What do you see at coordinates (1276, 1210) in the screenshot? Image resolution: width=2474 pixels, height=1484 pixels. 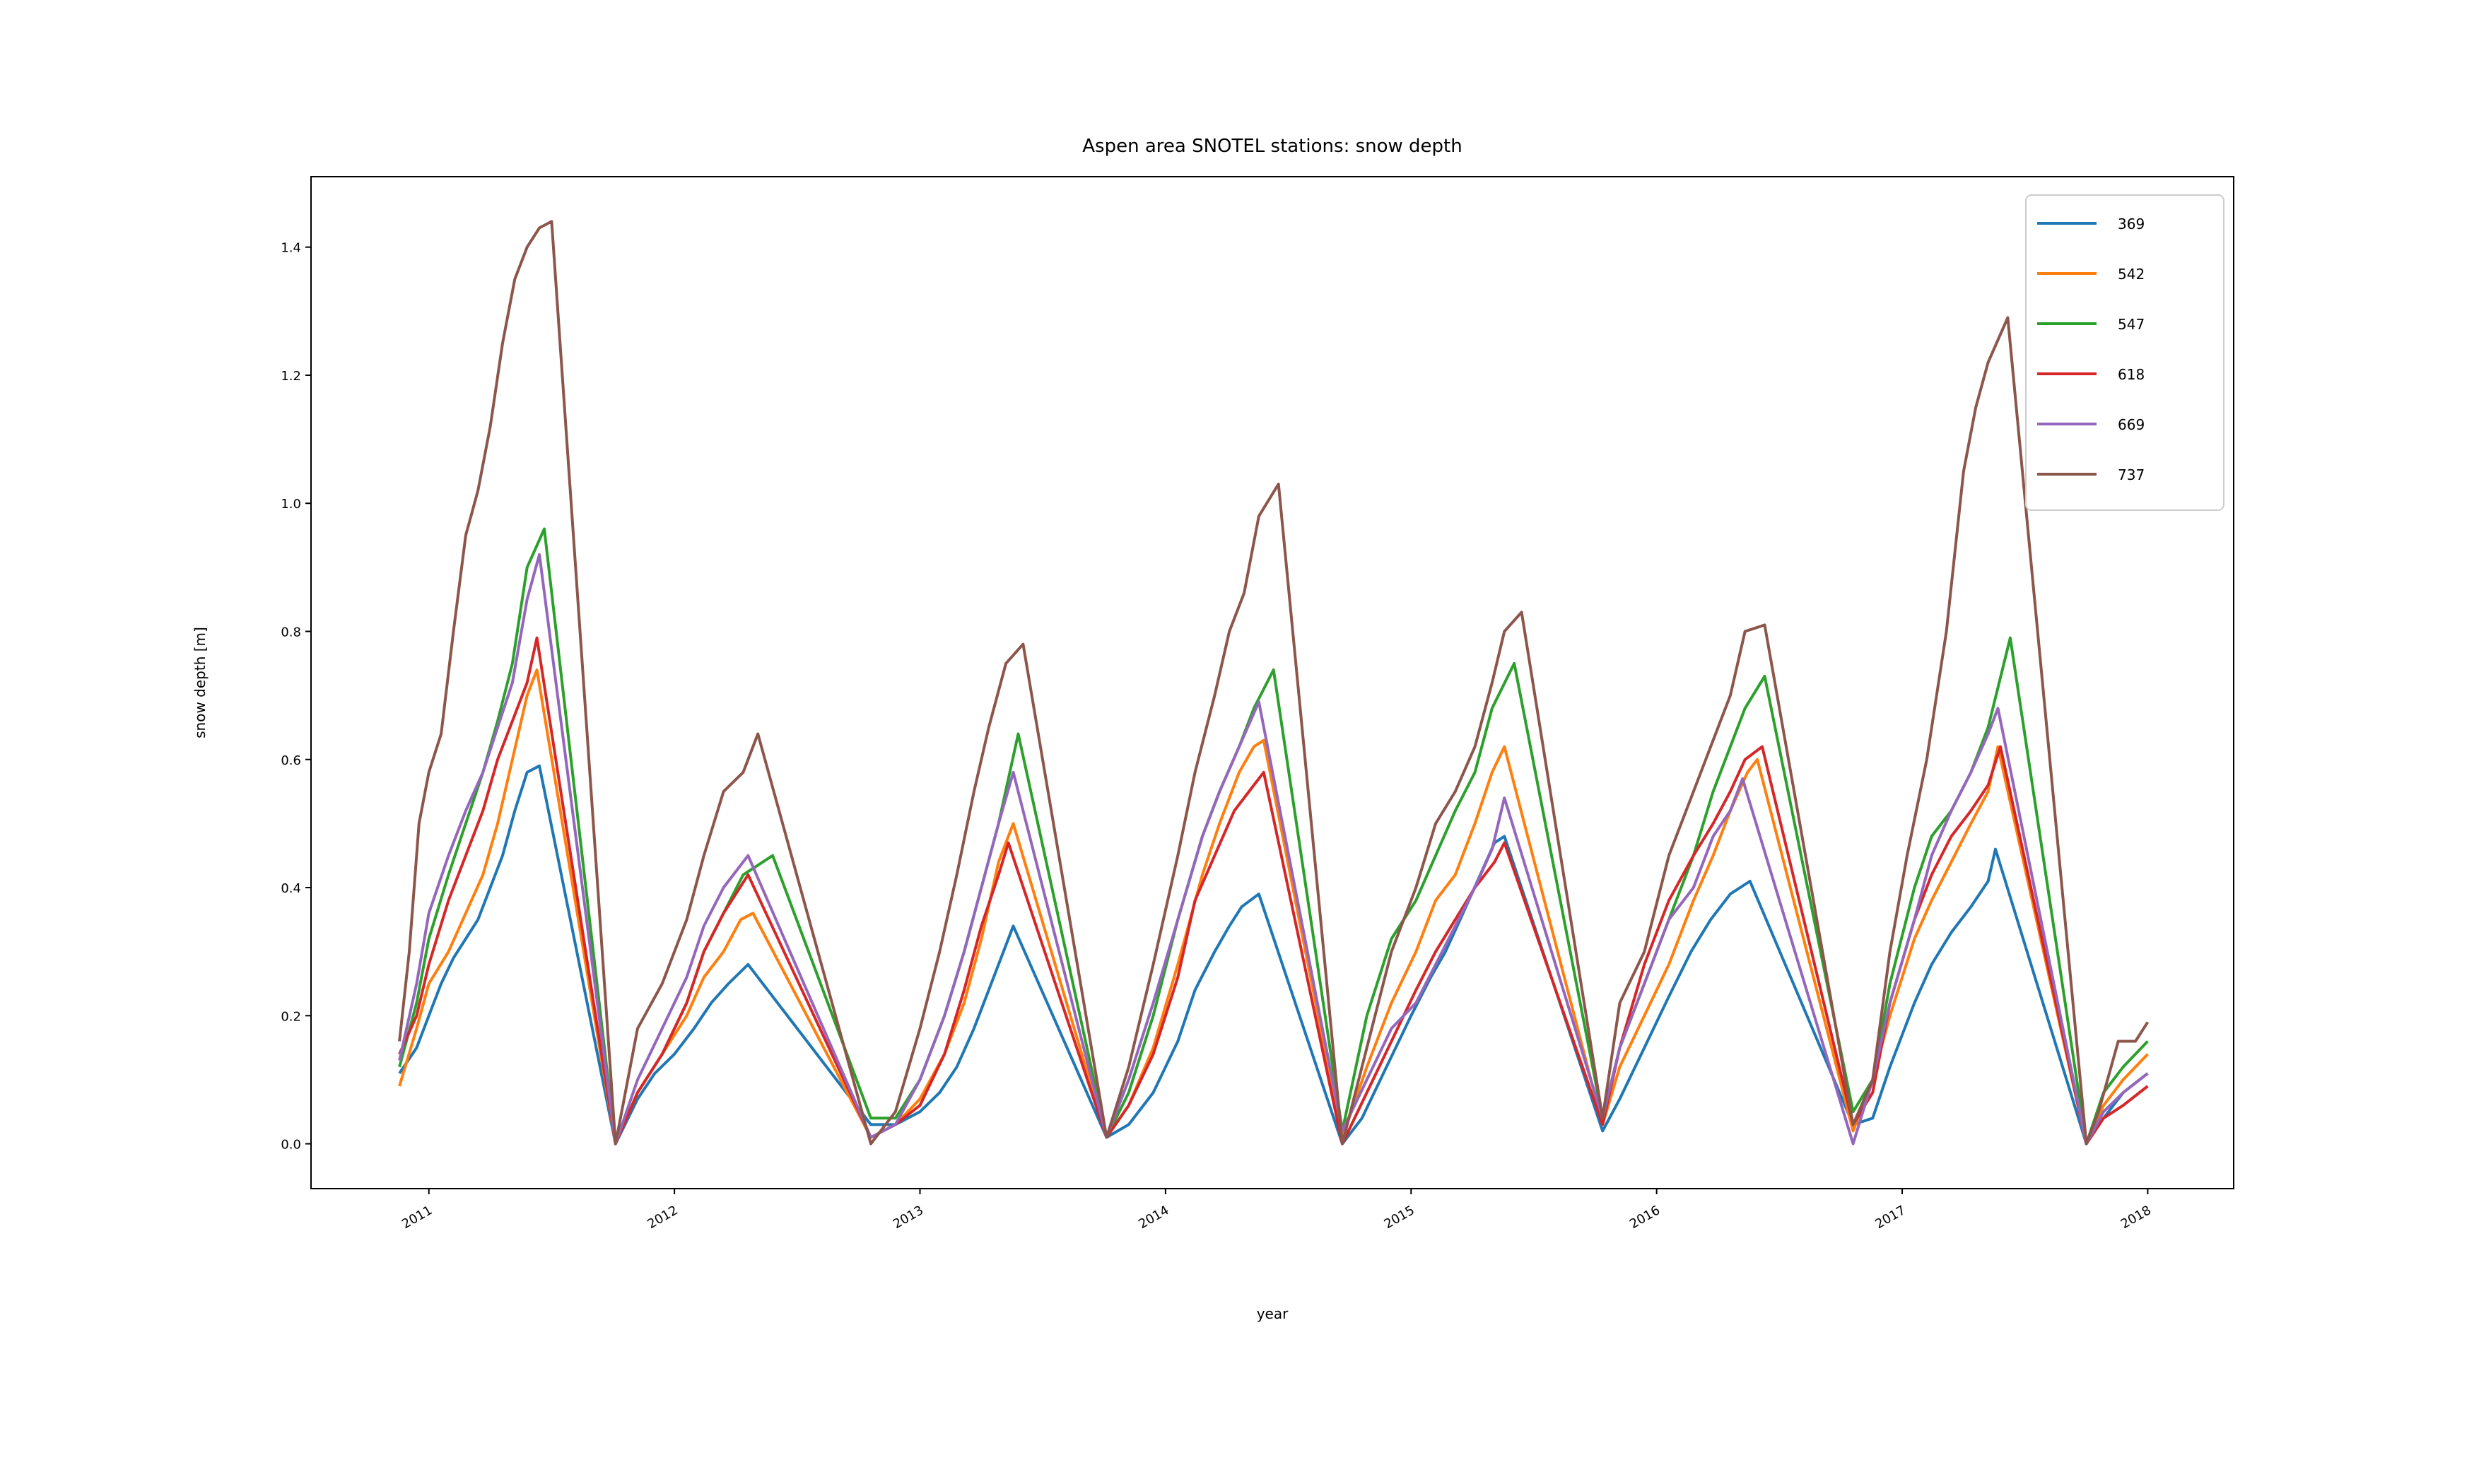 I see `x-axis: 2011 2012 2013 2014 2015 2016 2017 2018` at bounding box center [1276, 1210].